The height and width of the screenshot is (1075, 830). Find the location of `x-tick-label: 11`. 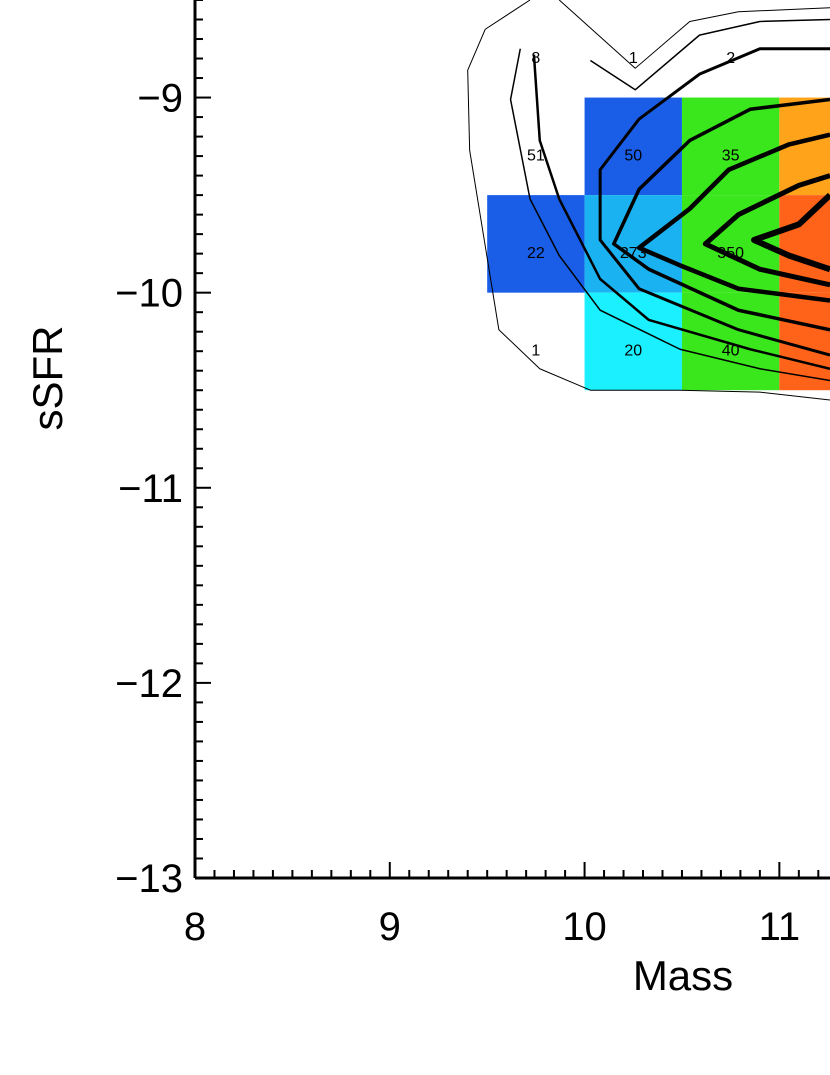

x-tick-label: 11 is located at coordinates (780, 927).